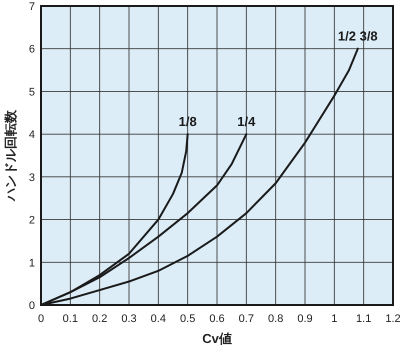 The image size is (400, 350). What do you see at coordinates (305, 319) in the screenshot?
I see `x-tick-label: 0.9` at bounding box center [305, 319].